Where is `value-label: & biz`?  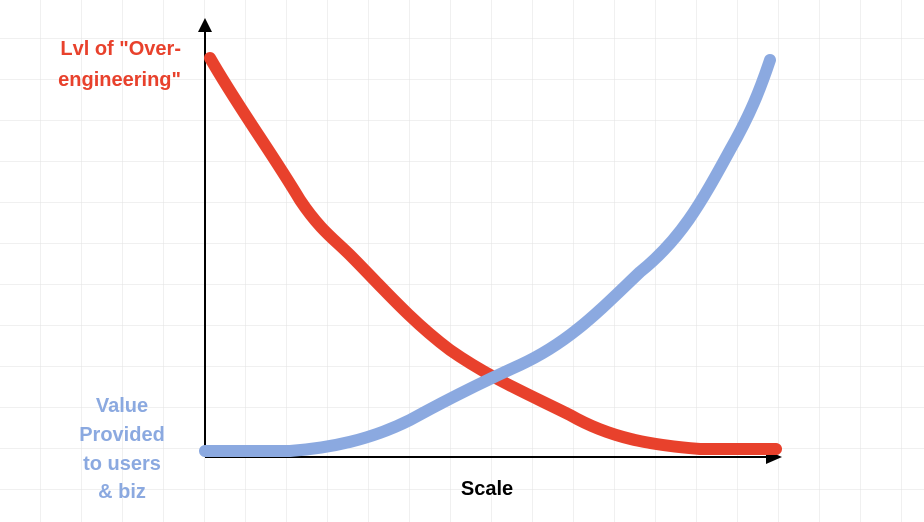
value-label: & biz is located at coordinates (122, 492).